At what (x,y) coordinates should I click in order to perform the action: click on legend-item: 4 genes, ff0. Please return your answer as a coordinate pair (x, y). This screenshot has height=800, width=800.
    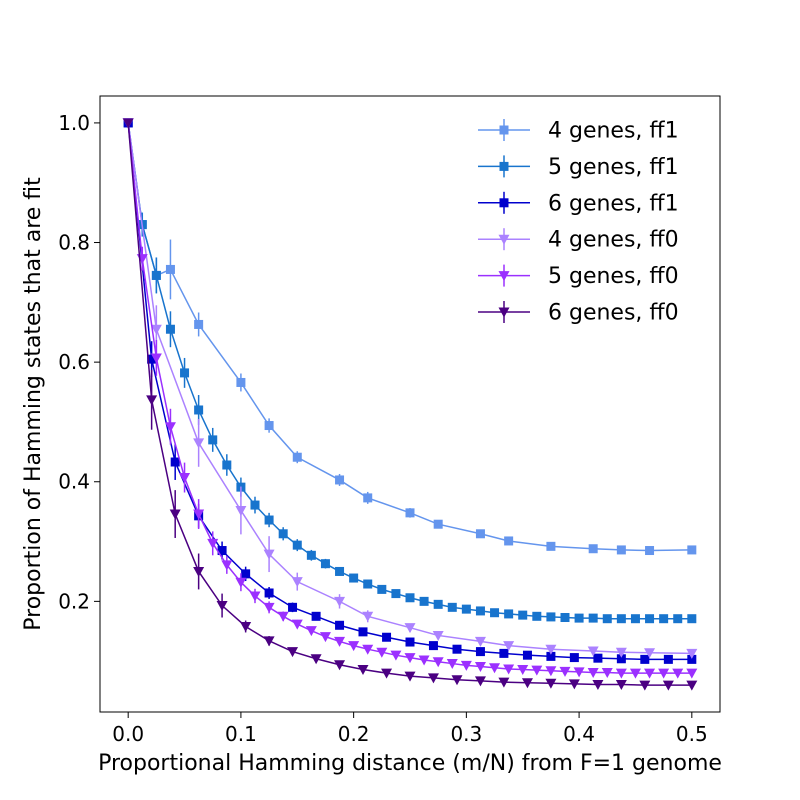
    Looking at the image, I should click on (578, 240).